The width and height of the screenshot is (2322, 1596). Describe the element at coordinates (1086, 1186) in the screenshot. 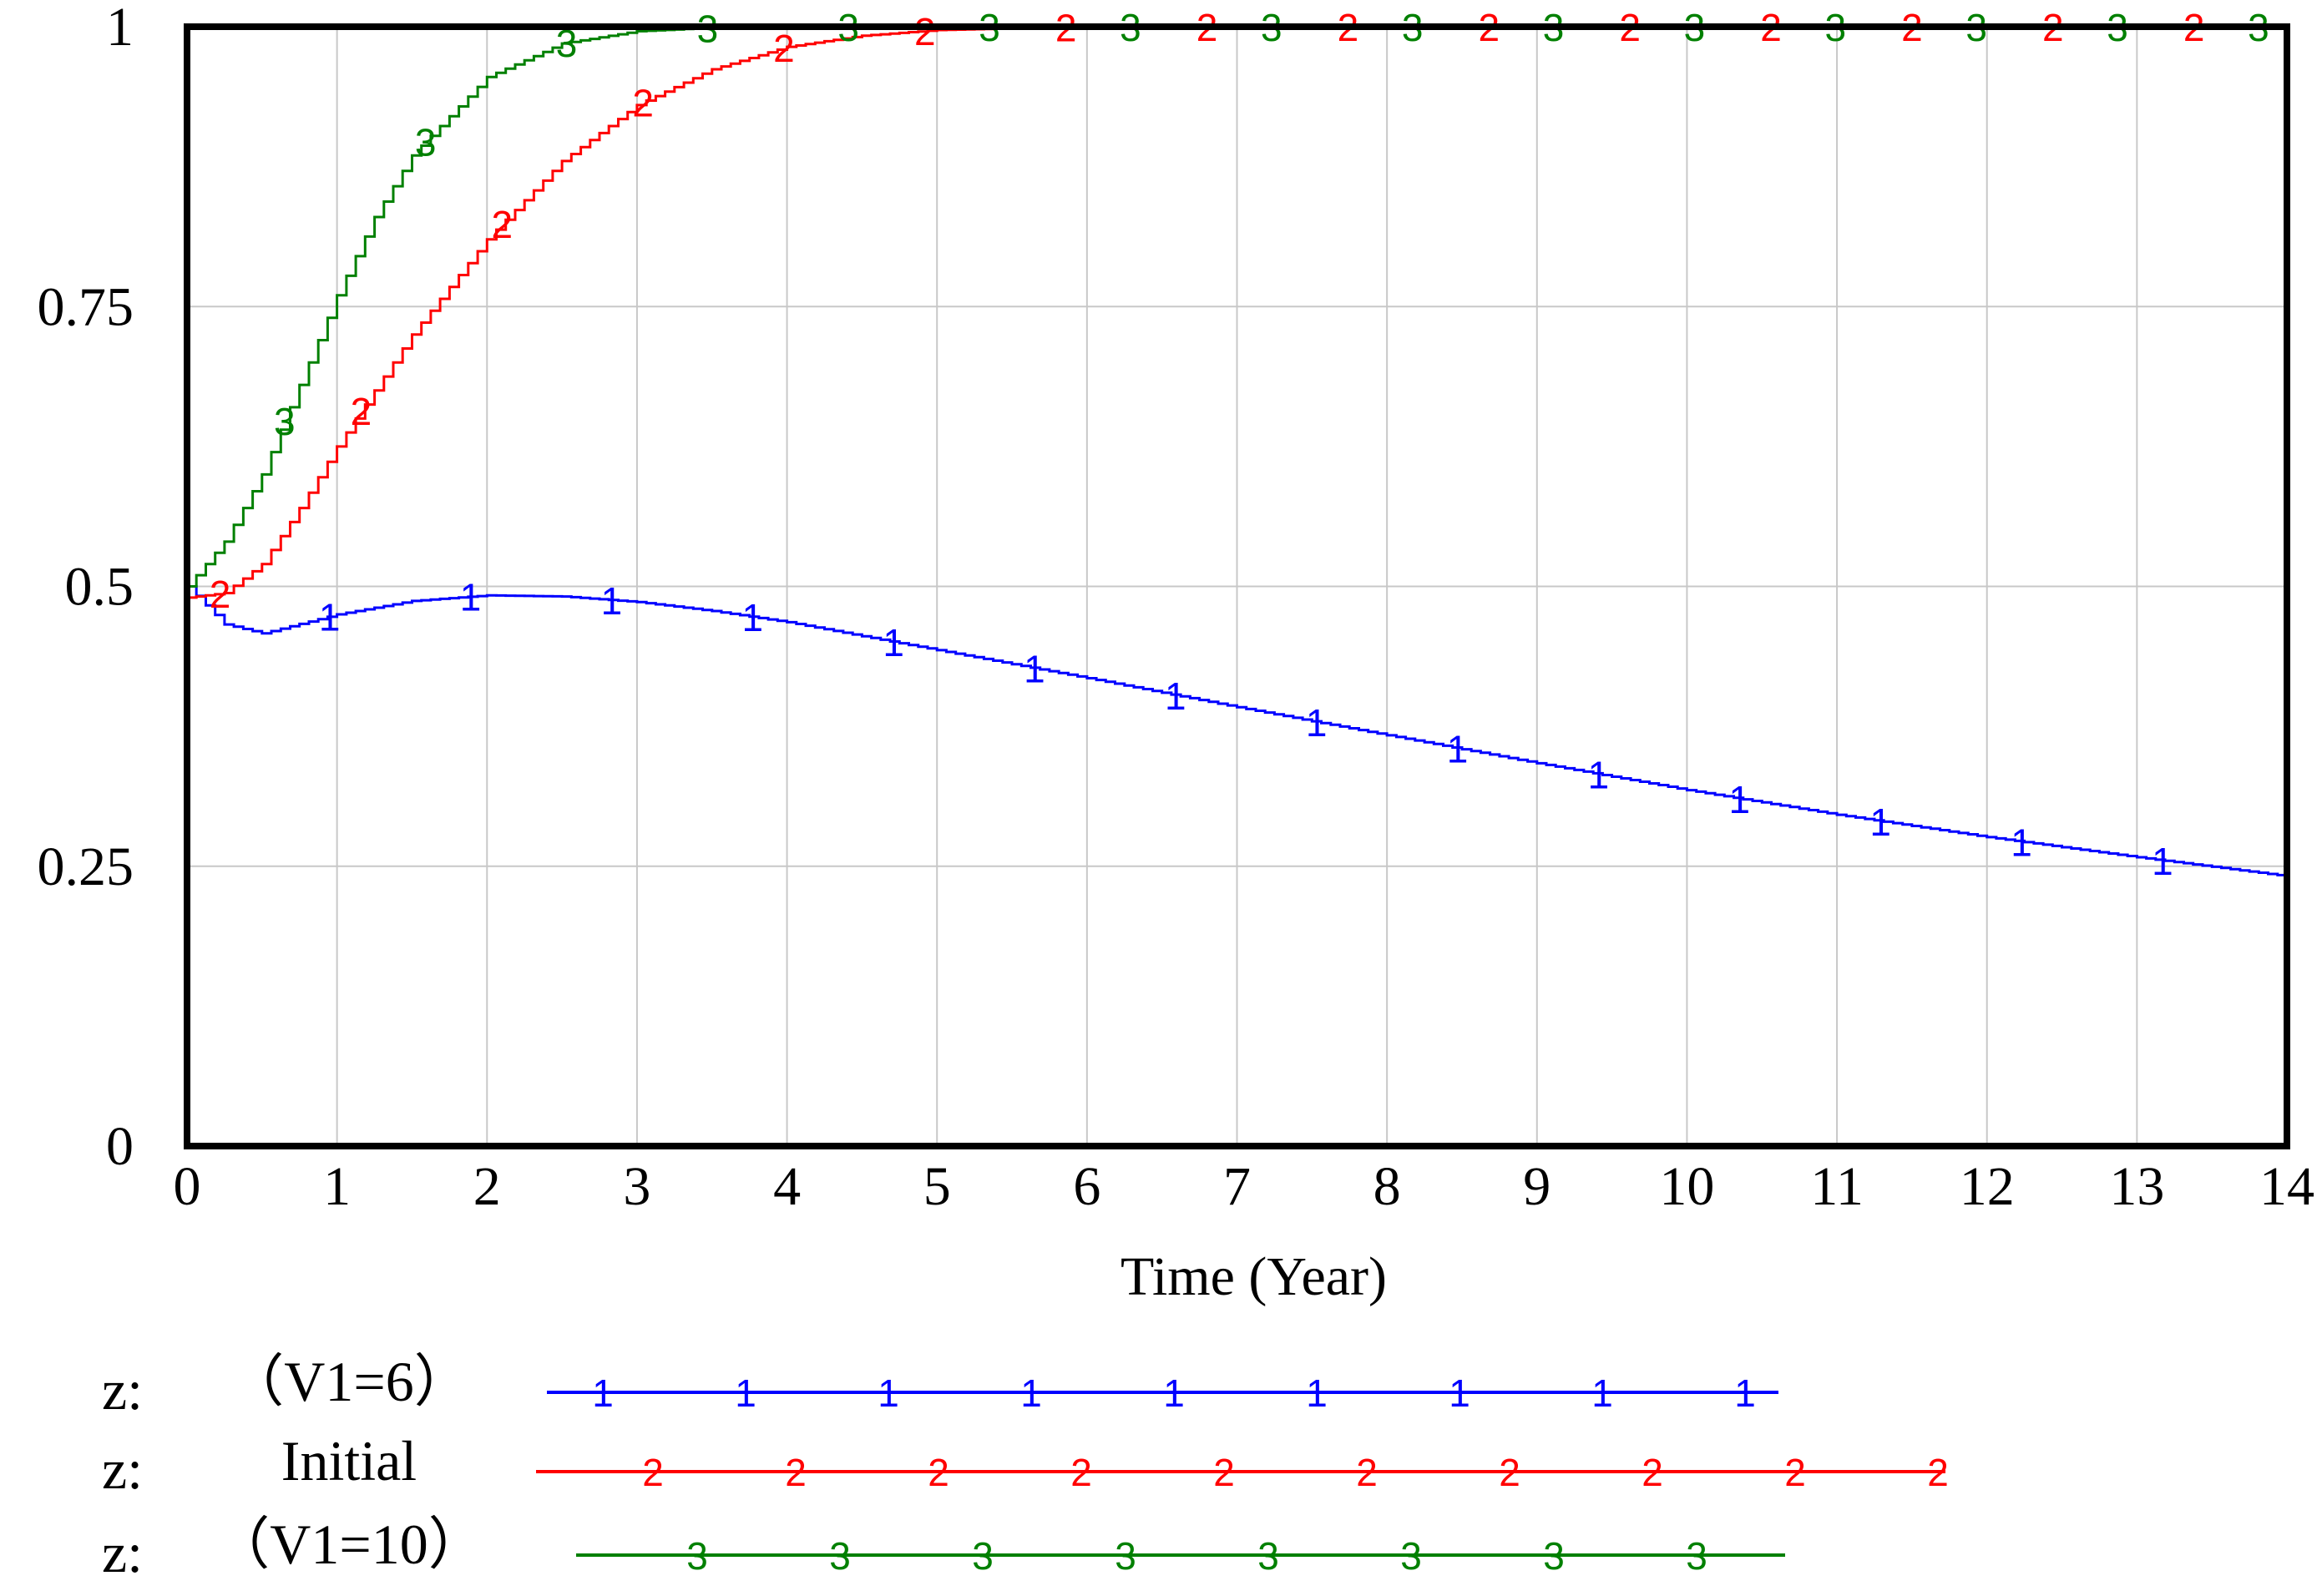

I see `x-tick-label: 6` at that location.